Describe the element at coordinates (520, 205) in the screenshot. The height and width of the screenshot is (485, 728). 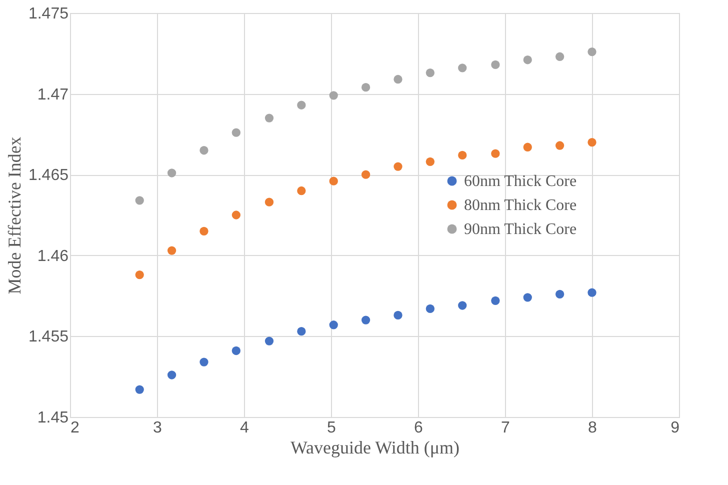
I see `legend-label: 80nm Thick Core` at that location.